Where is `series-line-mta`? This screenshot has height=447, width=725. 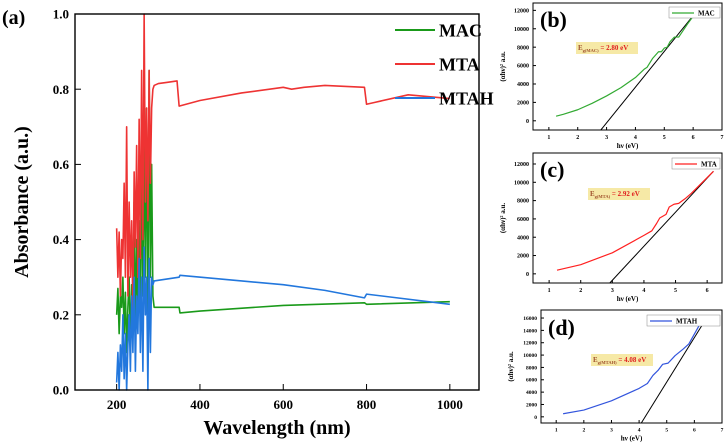 series-line-mta is located at coordinates (635, 220).